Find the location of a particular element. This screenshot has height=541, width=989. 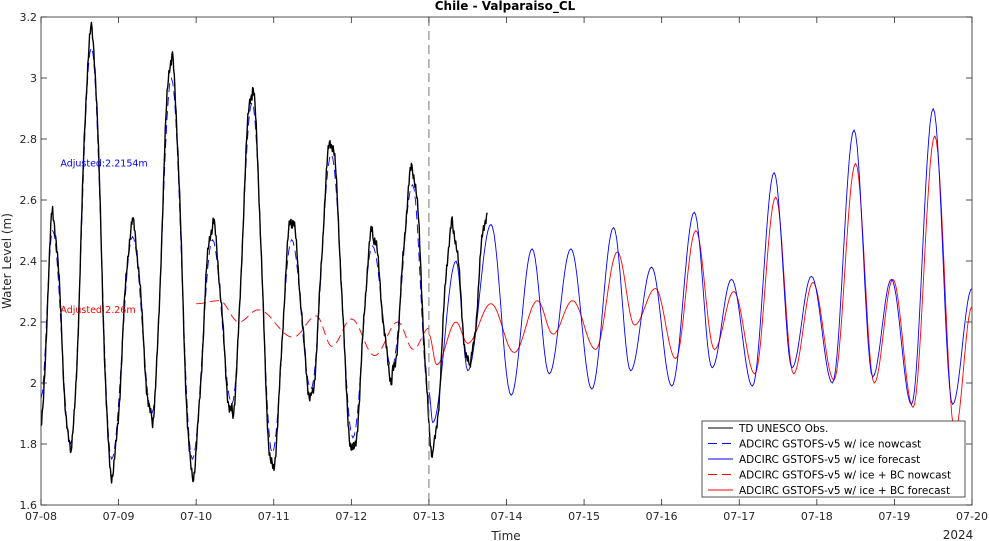

series-line-adcirc-gstofs-v5-w-ice-bc-nowcast is located at coordinates (313, 328).